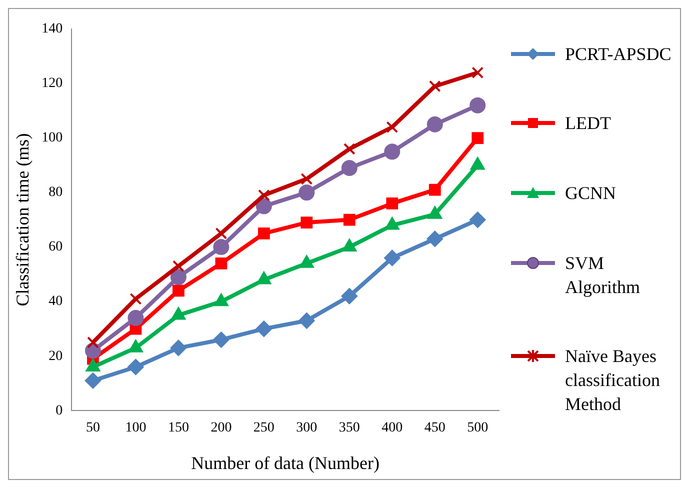  What do you see at coordinates (93, 428) in the screenshot?
I see `x-tick-label: 50` at bounding box center [93, 428].